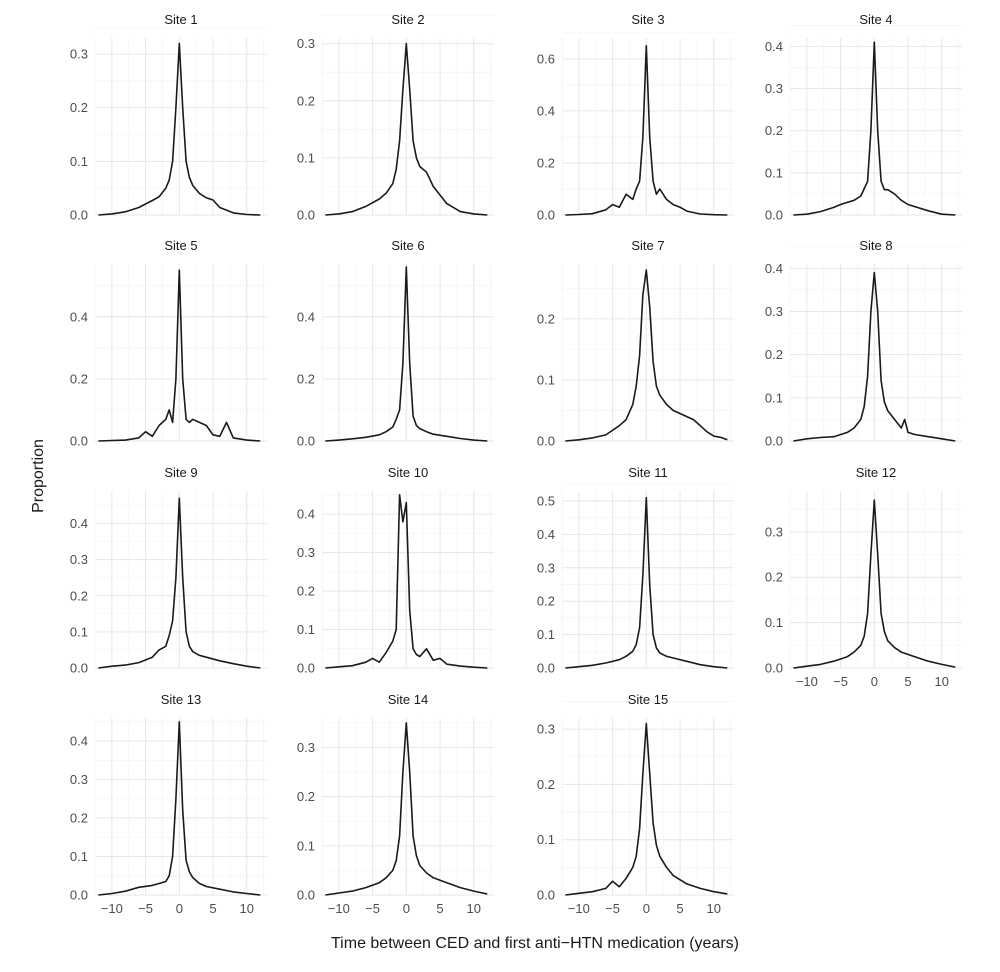 This screenshot has width=1000, height=972. What do you see at coordinates (863, 117) in the screenshot?
I see `panel-site-4: Site 4 0.0 0.1 0.2 0.3 0.4` at bounding box center [863, 117].